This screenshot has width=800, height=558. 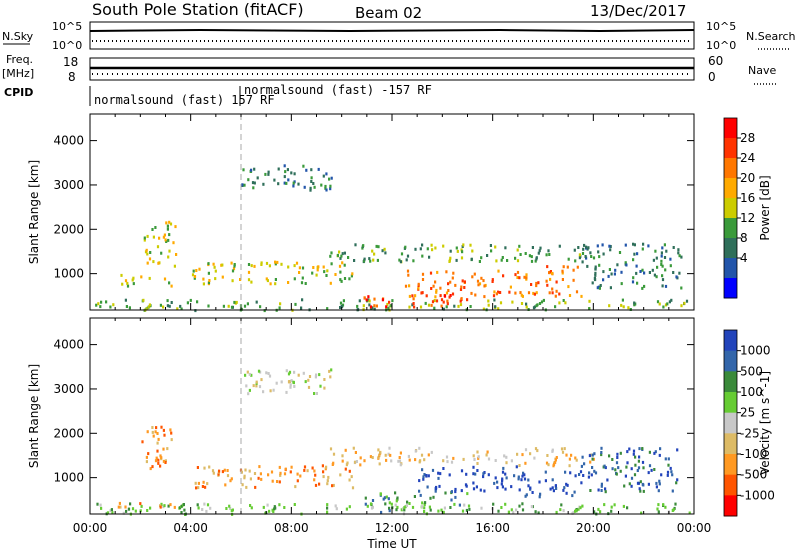 I want to click on cpid-segment-1: normalsound (fast) 157 RF, so click(x=184, y=100).